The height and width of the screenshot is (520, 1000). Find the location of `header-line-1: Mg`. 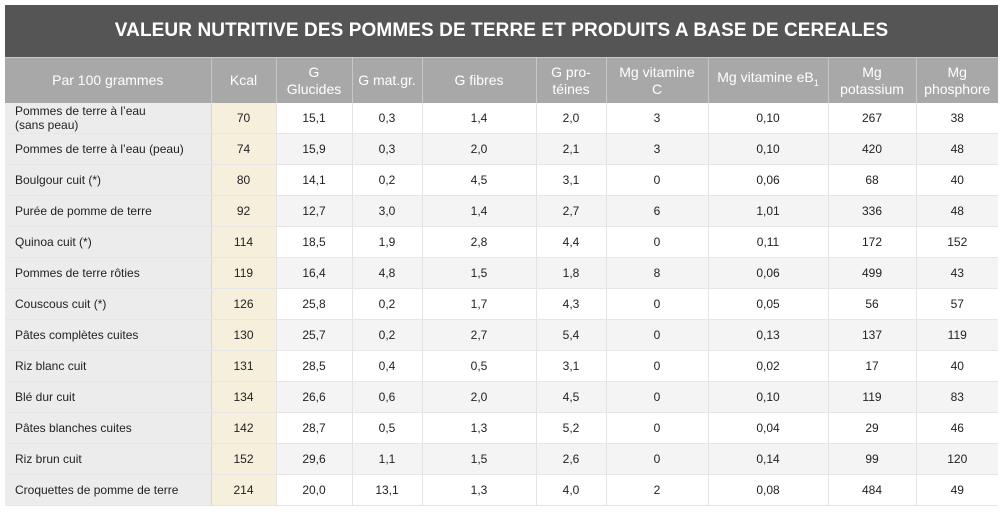

header-line-1: Mg is located at coordinates (957, 71).